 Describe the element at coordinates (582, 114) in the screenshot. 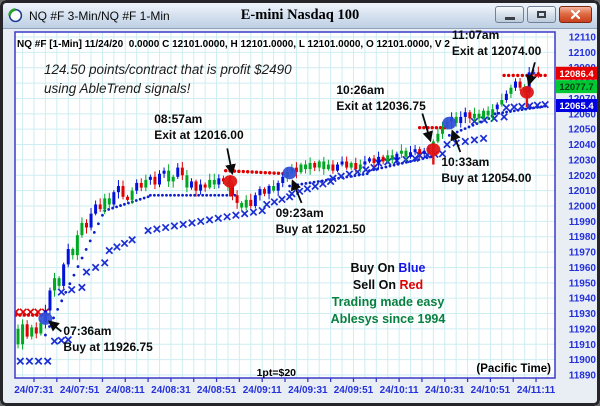

I see `y-axis-label: 12060` at that location.